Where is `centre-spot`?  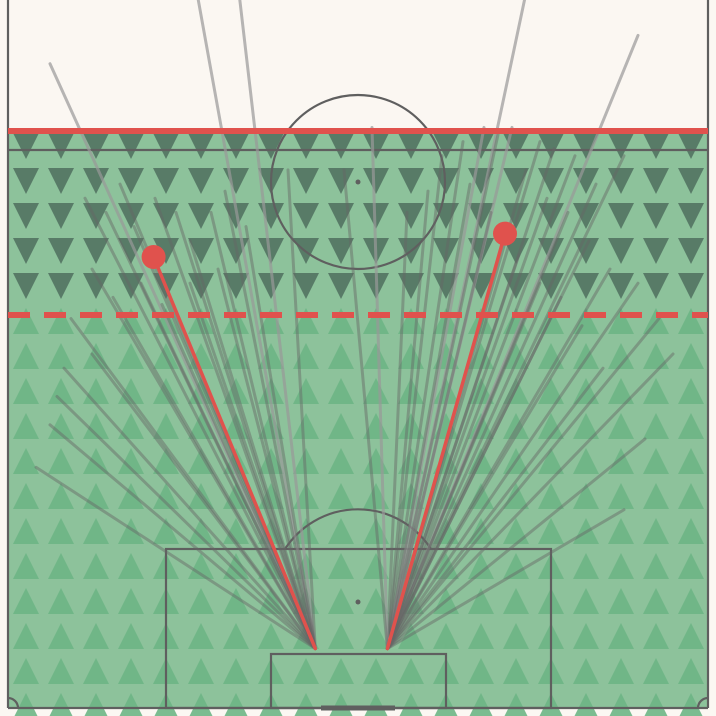
centre-spot is located at coordinates (358, 182).